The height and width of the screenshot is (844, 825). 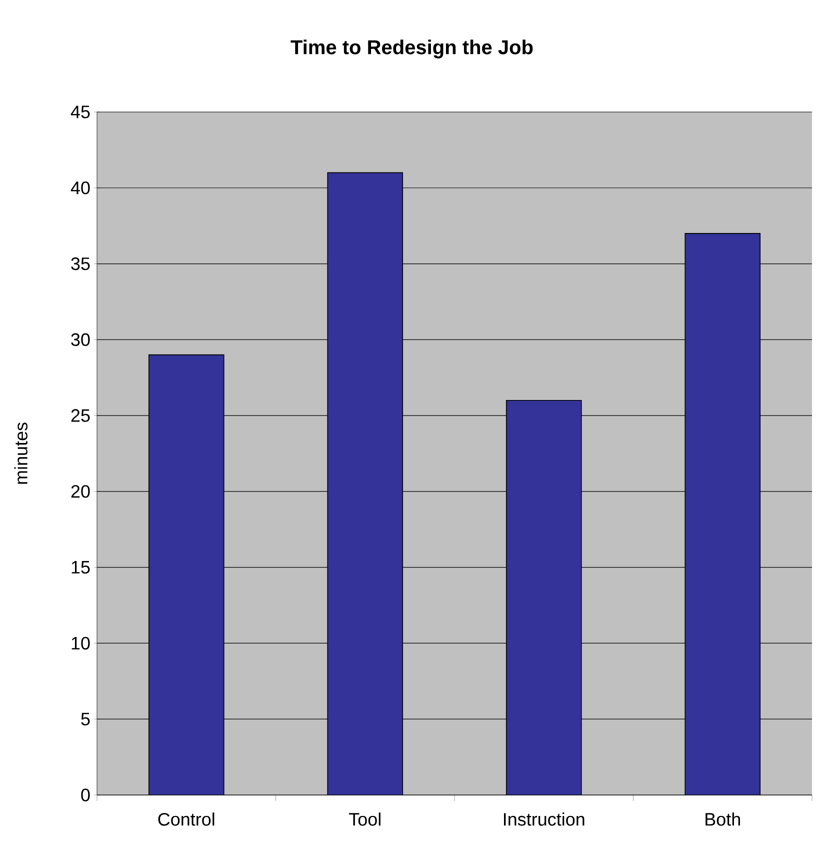 I want to click on y-tick-label: 0, so click(x=85, y=795).